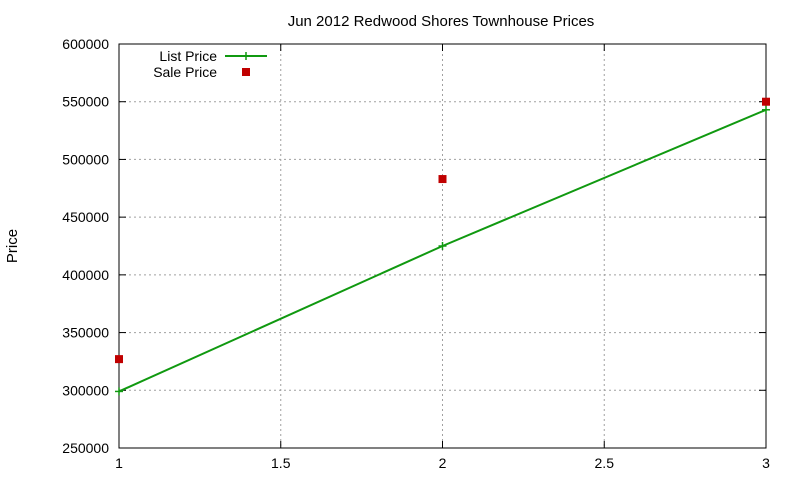 Image resolution: width=800 pixels, height=480 pixels. Describe the element at coordinates (85, 275) in the screenshot. I see `y-tick-label: 400000` at that location.